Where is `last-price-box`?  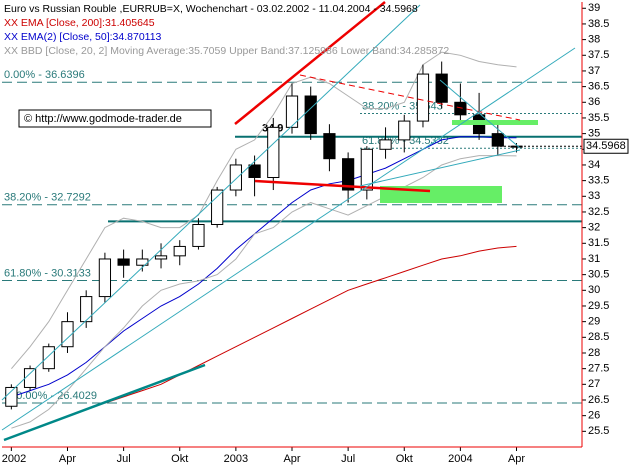 last-price-box is located at coordinates (606, 146).